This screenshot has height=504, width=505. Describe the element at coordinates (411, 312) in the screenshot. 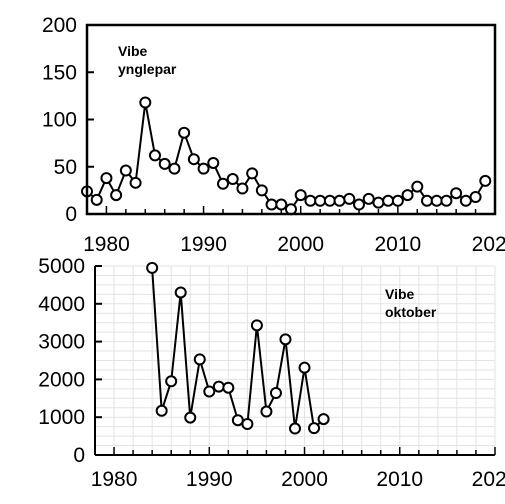

I see `annotation-line-2: oktober` at that location.